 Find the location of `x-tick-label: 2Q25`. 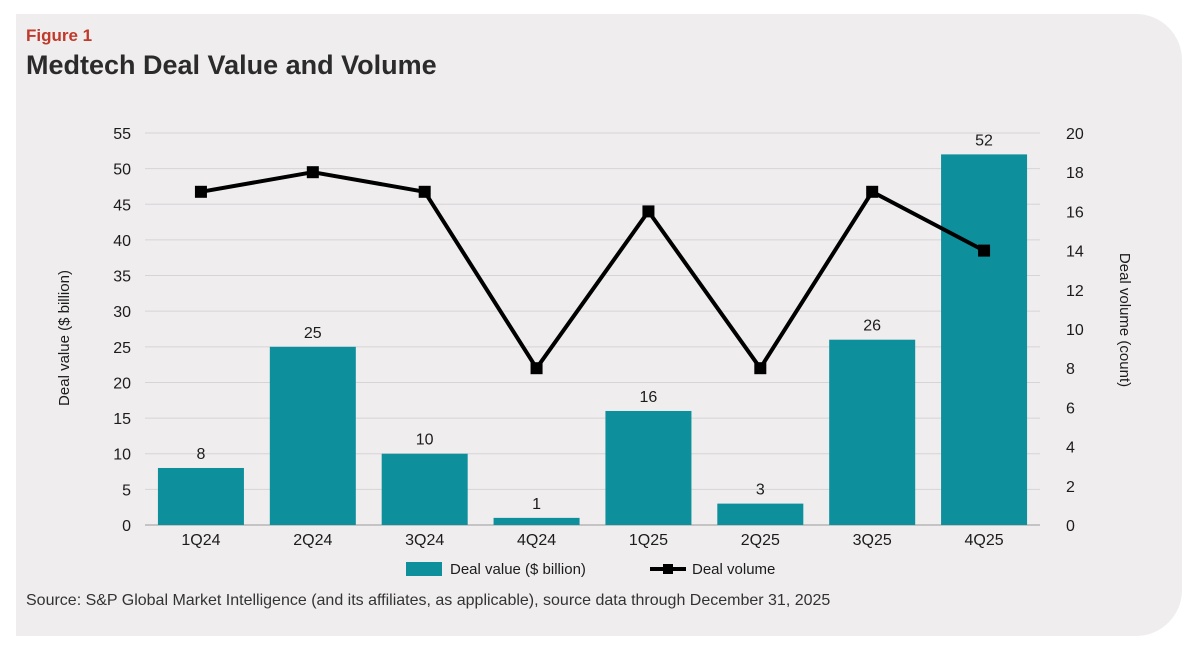

x-tick-label: 2Q25 is located at coordinates (760, 540).